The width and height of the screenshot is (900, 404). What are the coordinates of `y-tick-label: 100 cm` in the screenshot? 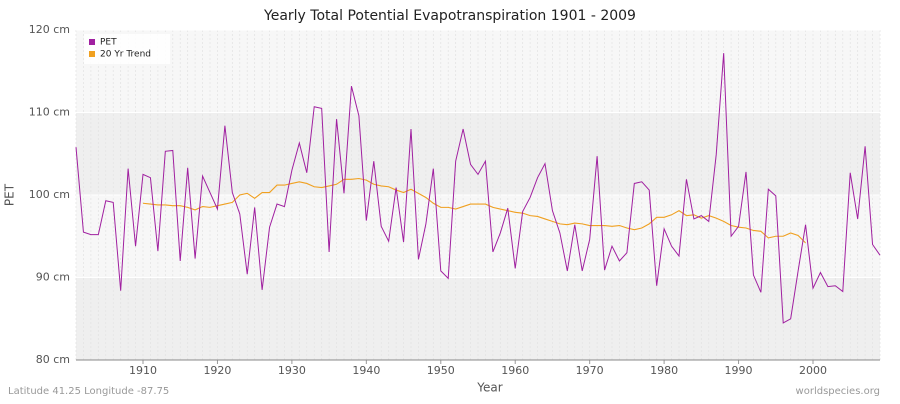 It's located at (49, 194).